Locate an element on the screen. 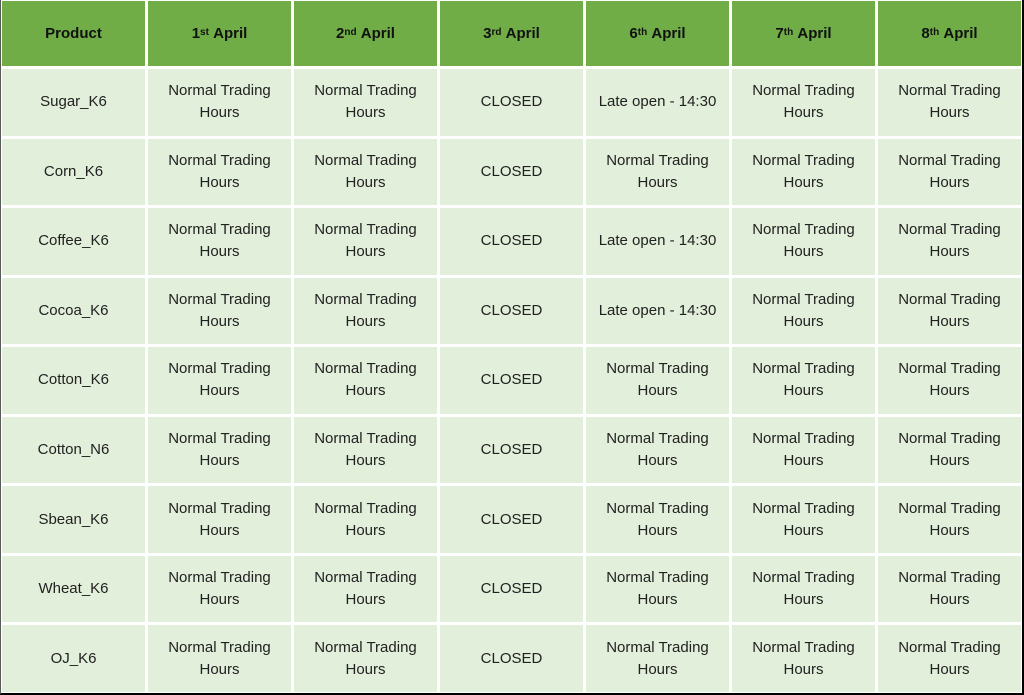 The height and width of the screenshot is (695, 1024). header-day: 6 is located at coordinates (633, 33).